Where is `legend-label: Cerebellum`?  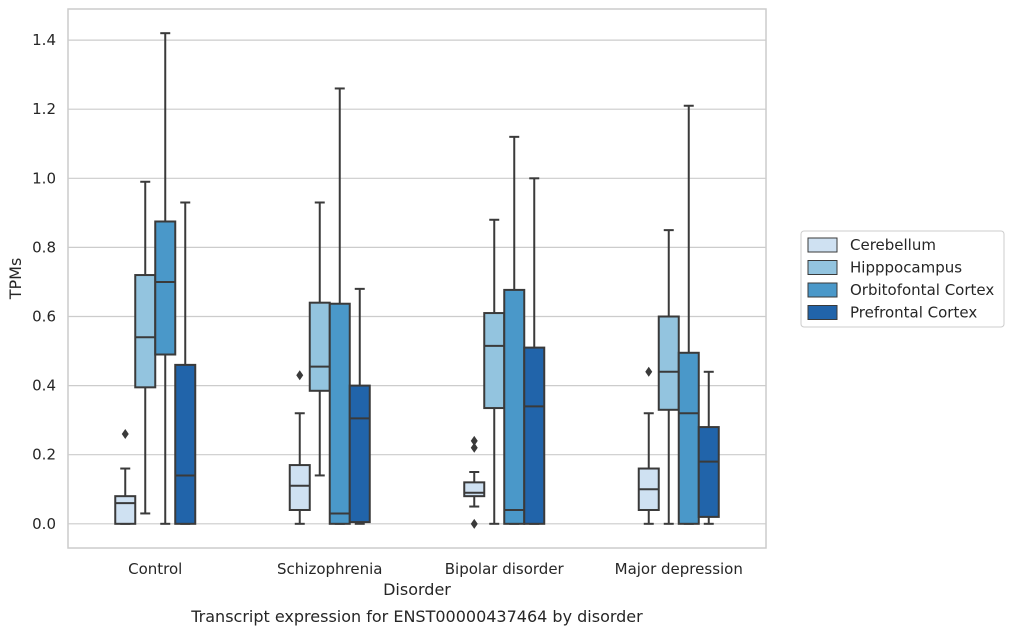 legend-label: Cerebellum is located at coordinates (893, 245).